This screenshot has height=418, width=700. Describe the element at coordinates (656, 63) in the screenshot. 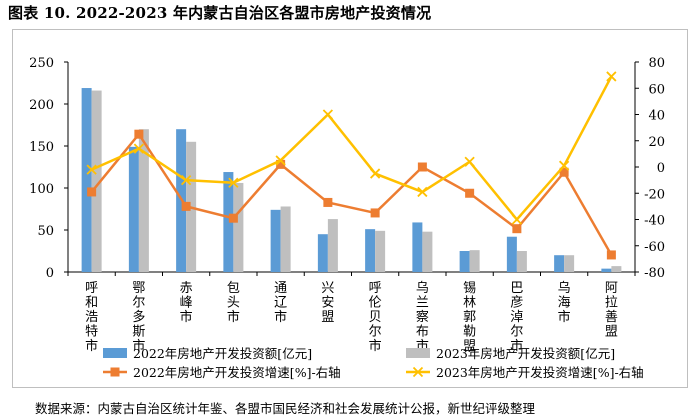

I see `right-axis-tick-label: 80` at that location.